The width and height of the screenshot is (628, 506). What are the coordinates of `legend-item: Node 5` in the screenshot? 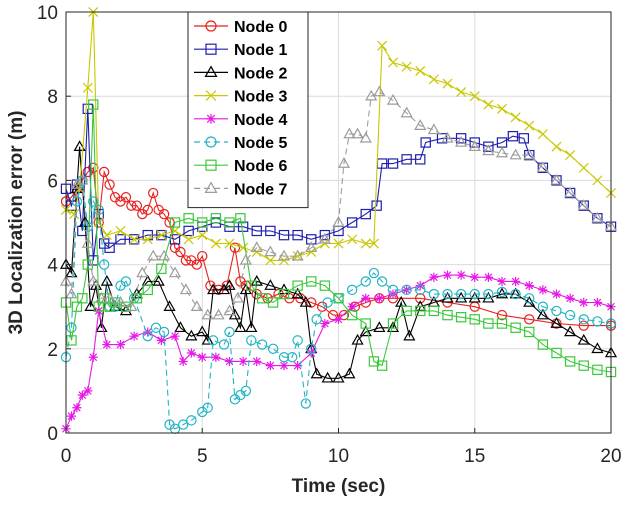 It's located at (240, 143).